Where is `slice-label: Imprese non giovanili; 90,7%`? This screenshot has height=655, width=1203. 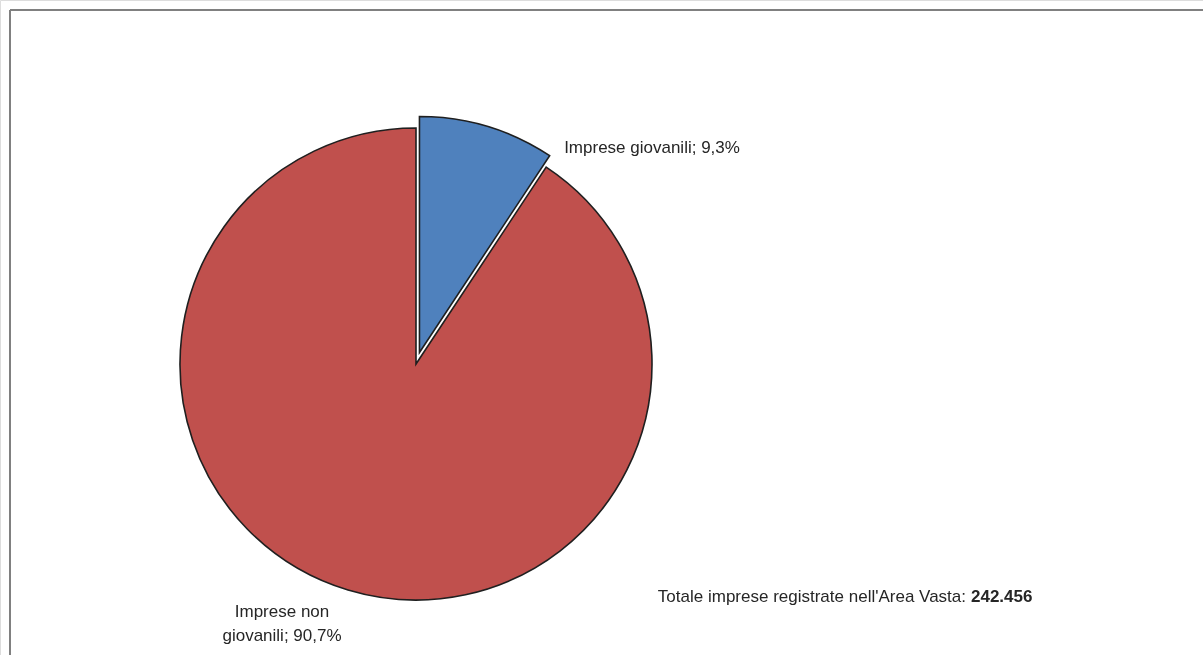
slice-label: Imprese non giovanili; 90,7% is located at coordinates (282, 623).